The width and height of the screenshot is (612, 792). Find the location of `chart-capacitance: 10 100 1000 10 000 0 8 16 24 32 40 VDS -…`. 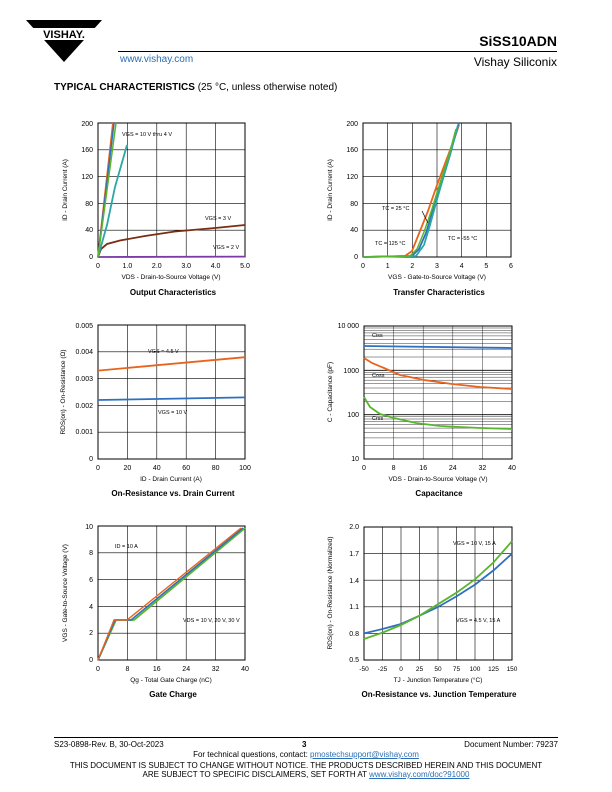

chart-capacitance: 10 100 1000 10 000 0 8 16 24 32 40 VDS -… is located at coordinates (421, 403).